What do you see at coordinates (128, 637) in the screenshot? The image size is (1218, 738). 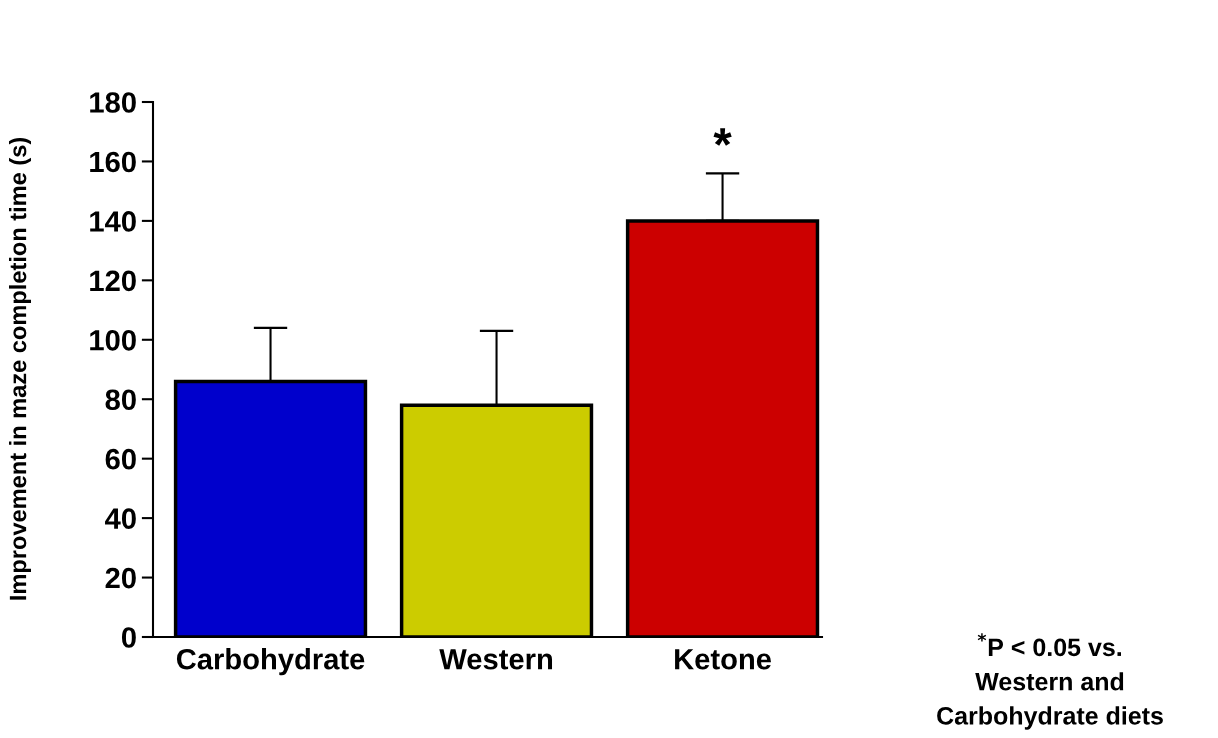 I see `y-tick-label: 0` at bounding box center [128, 637].